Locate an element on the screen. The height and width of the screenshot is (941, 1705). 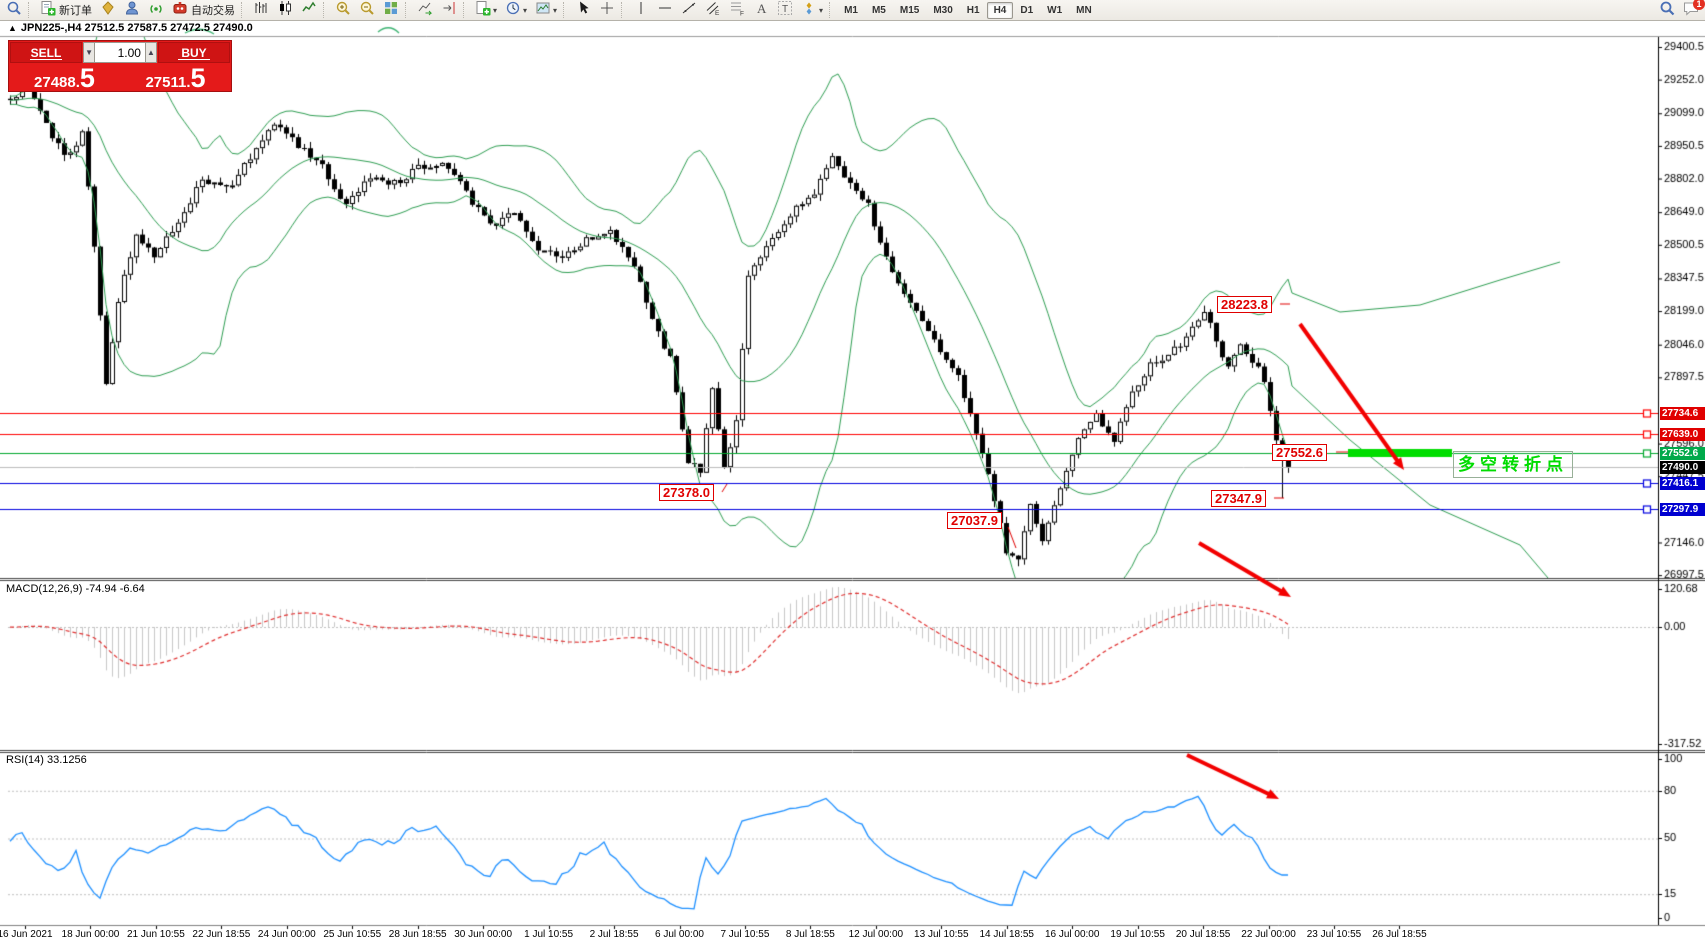
toolbar: 新订单 自动交易 ▾ ▾ ▾ E F A T ▾ M1 M5 M15 M30 H1 H4 D1 W1 MN 1 is located at coordinates (852, 10).